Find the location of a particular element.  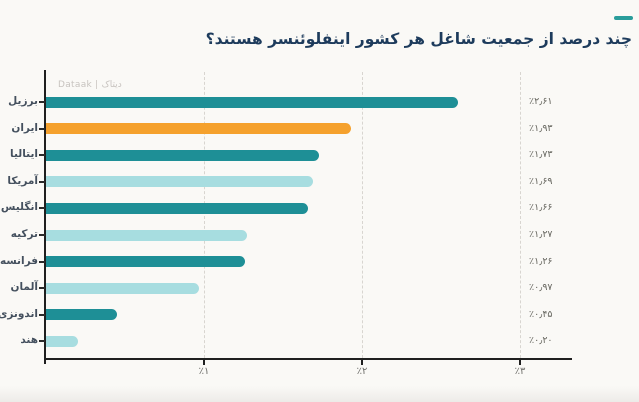

x-axis-line is located at coordinates (308, 359).